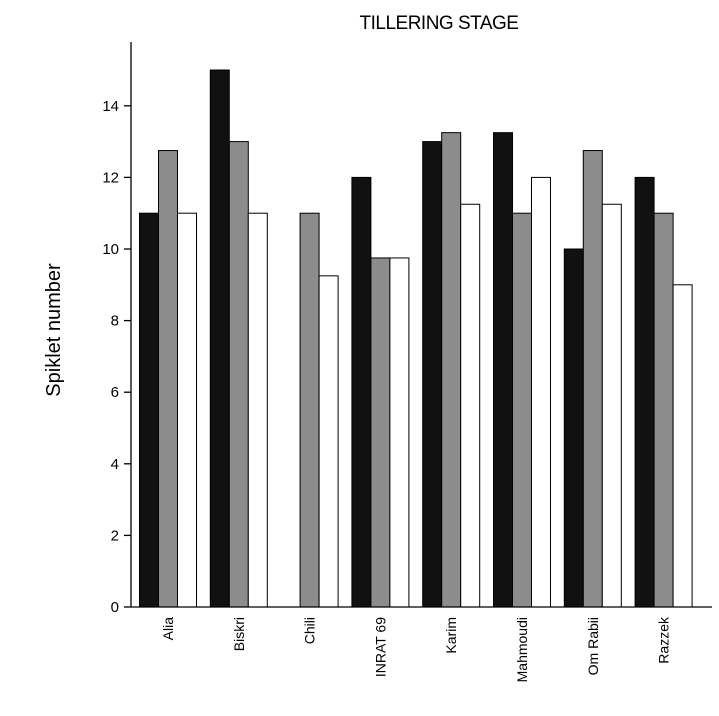 This screenshot has width=719, height=716. What do you see at coordinates (451, 635) in the screenshot?
I see `x-tick-label: Karim` at bounding box center [451, 635].